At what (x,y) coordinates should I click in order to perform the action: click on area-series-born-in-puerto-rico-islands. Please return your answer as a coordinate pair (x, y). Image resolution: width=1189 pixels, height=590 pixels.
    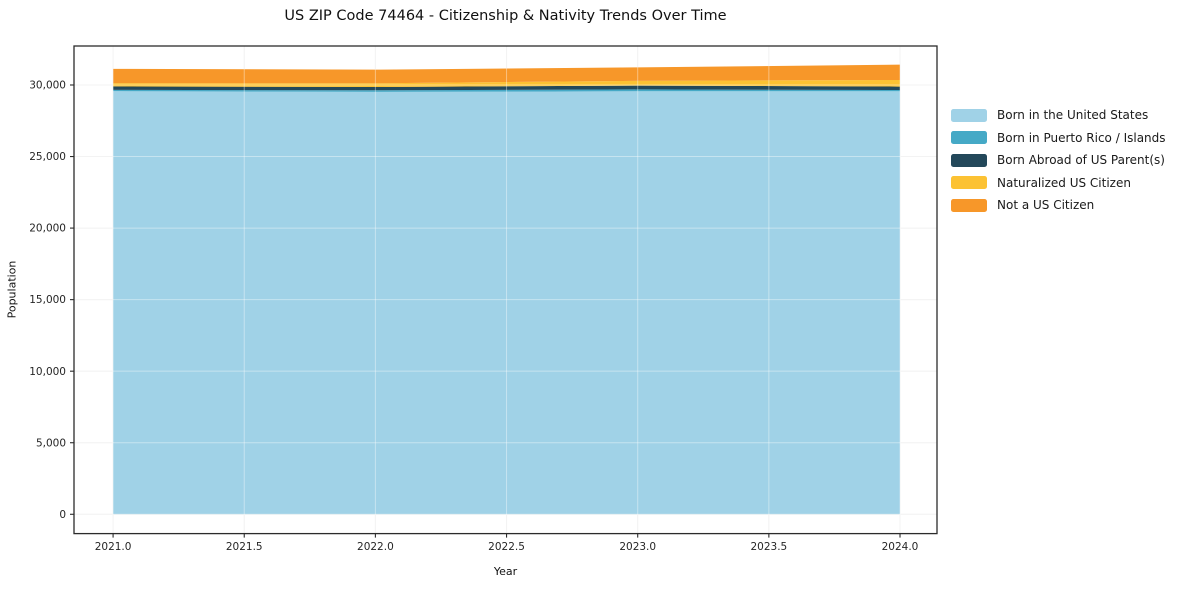
    Looking at the image, I should click on (507, 90).